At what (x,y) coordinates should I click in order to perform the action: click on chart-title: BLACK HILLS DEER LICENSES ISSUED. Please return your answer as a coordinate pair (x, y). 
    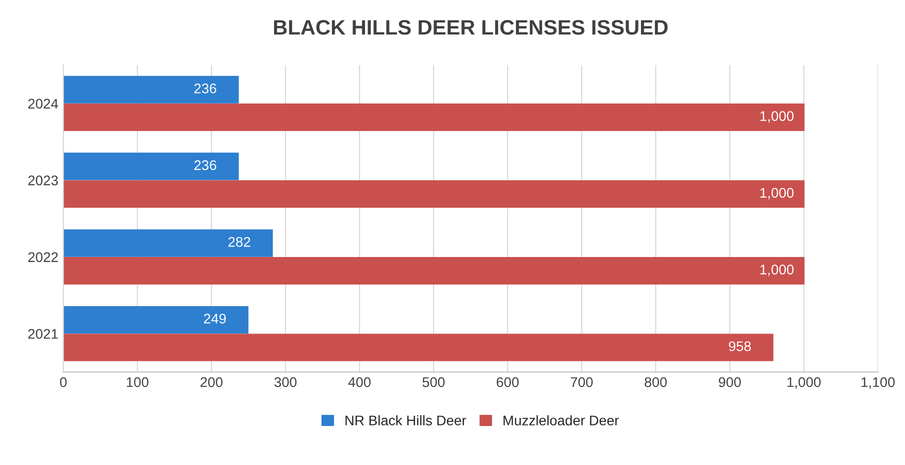
    Looking at the image, I should click on (471, 27).